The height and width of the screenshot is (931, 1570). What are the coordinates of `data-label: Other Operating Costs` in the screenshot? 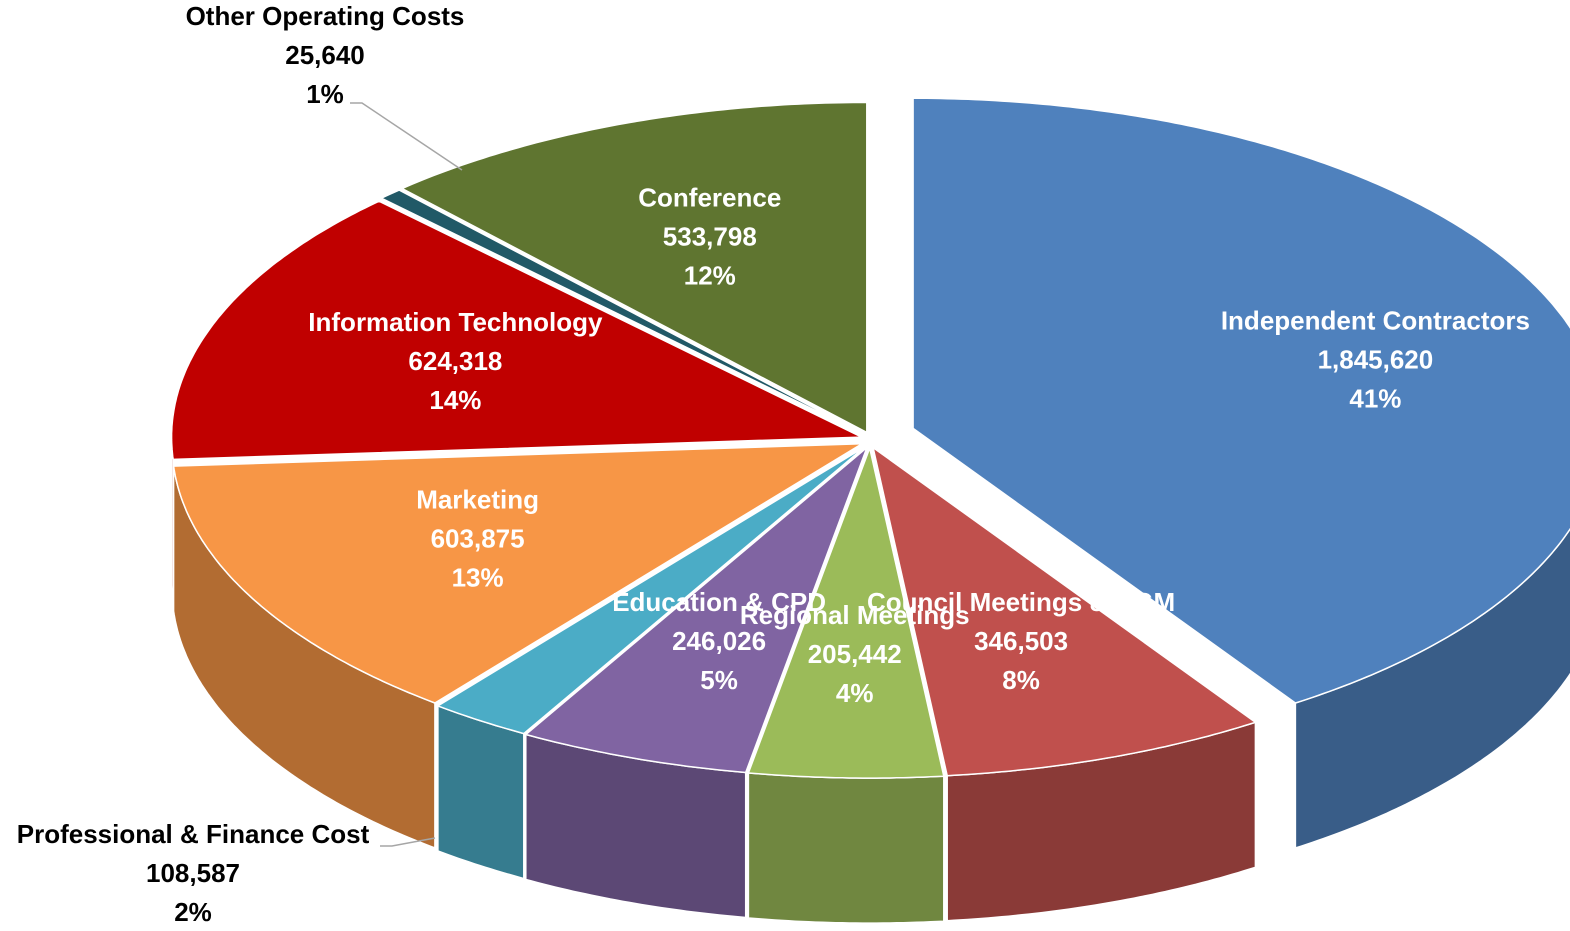 It's located at (325, 16).